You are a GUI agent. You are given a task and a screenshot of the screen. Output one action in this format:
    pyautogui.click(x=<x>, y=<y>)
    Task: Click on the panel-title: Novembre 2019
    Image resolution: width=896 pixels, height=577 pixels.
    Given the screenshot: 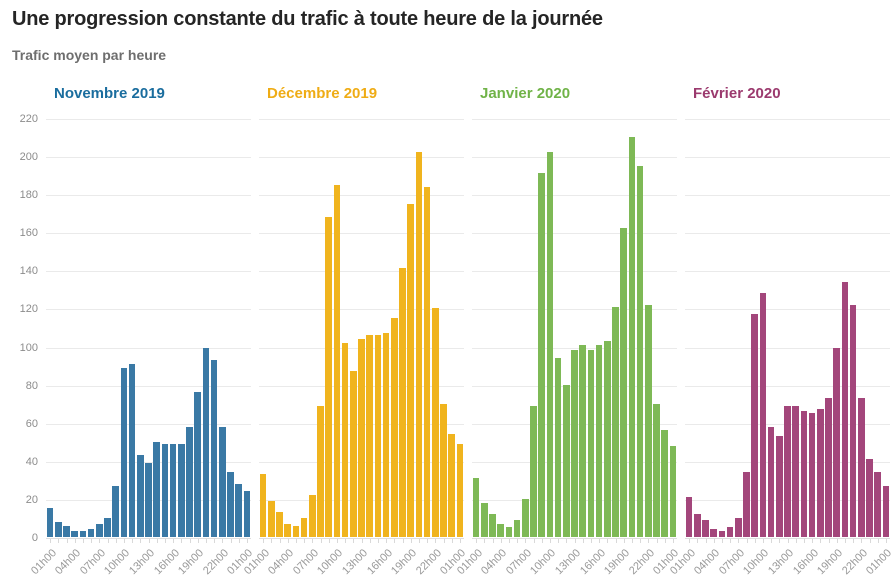 What is the action you would take?
    pyautogui.click(x=109, y=93)
    